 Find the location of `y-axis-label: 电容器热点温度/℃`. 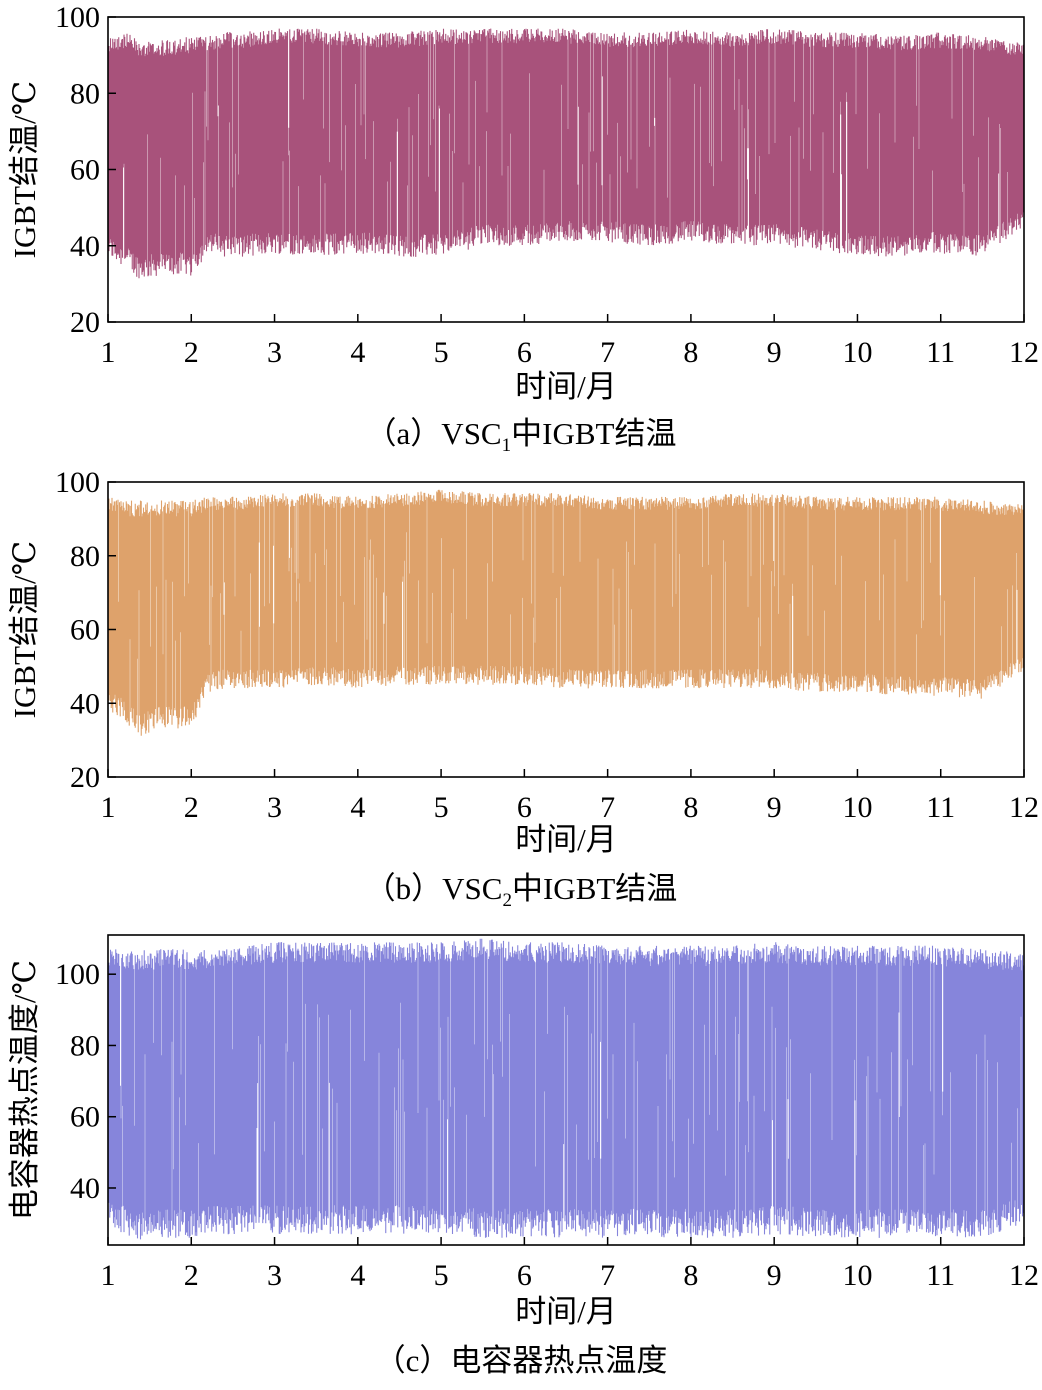

y-axis-label: 电容器热点温度/℃ is located at coordinates (24, 1090).